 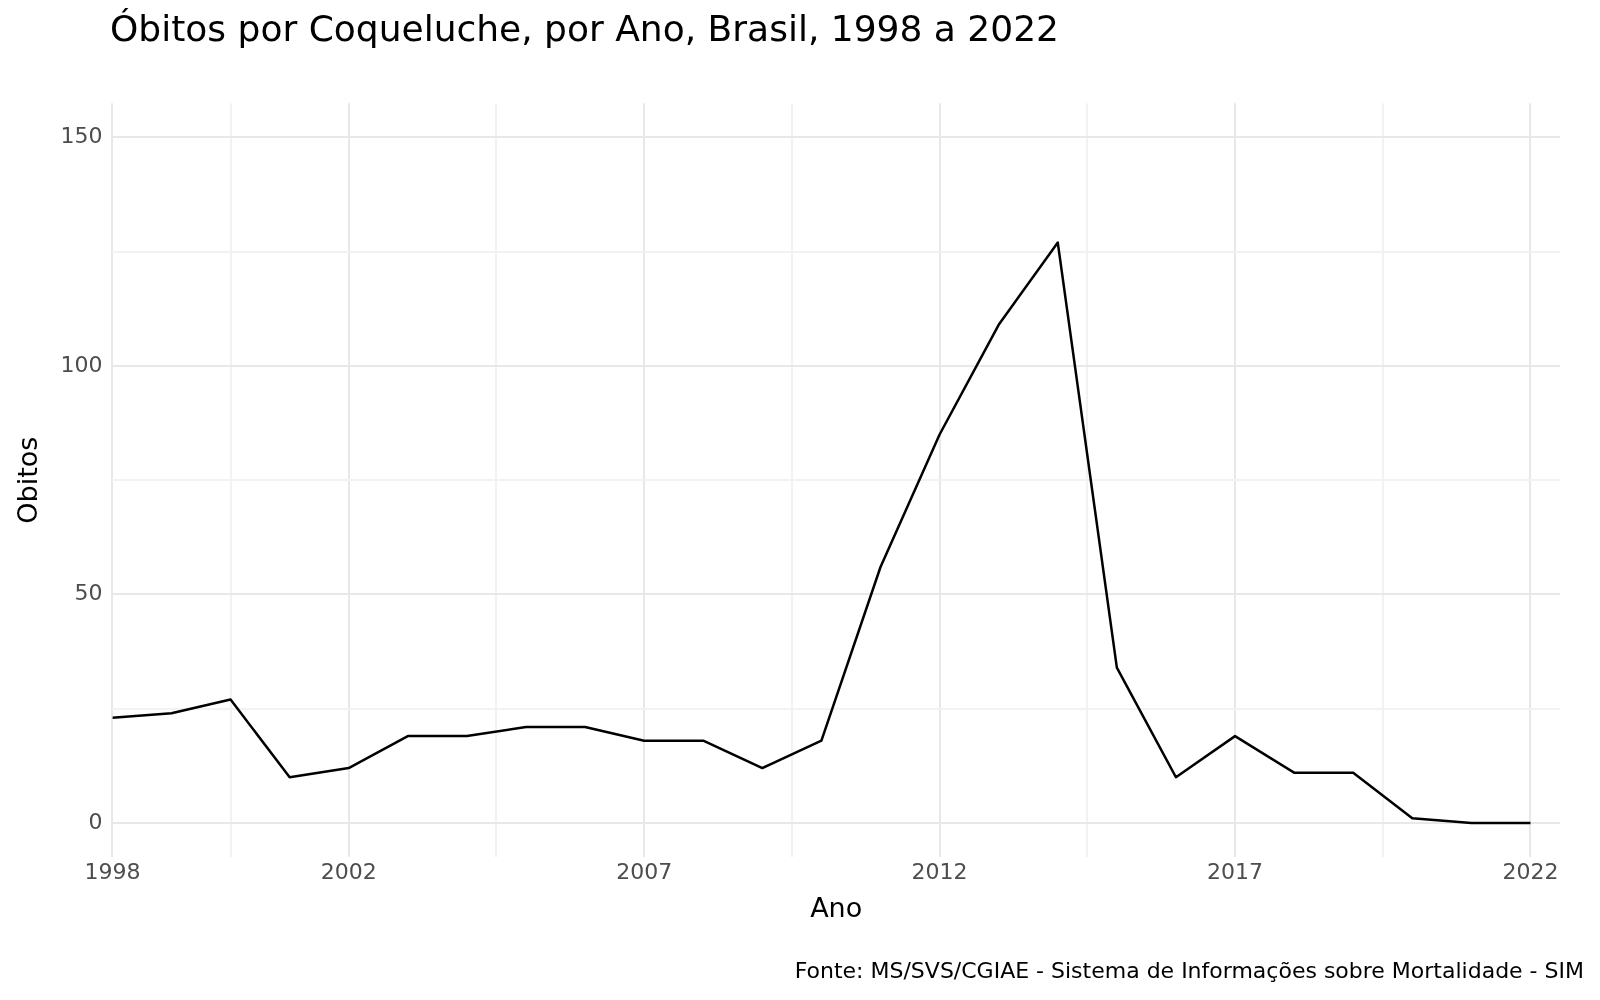 I want to click on y-tick-label: 150, so click(x=81, y=136).